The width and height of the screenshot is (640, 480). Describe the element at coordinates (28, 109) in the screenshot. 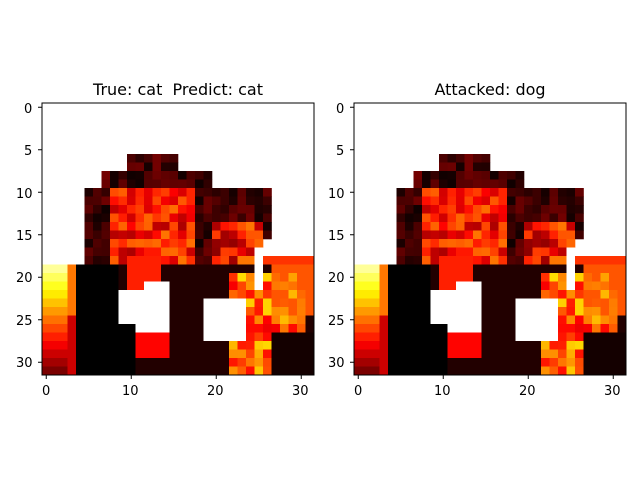

I see `panel-1-ytick: 0` at that location.